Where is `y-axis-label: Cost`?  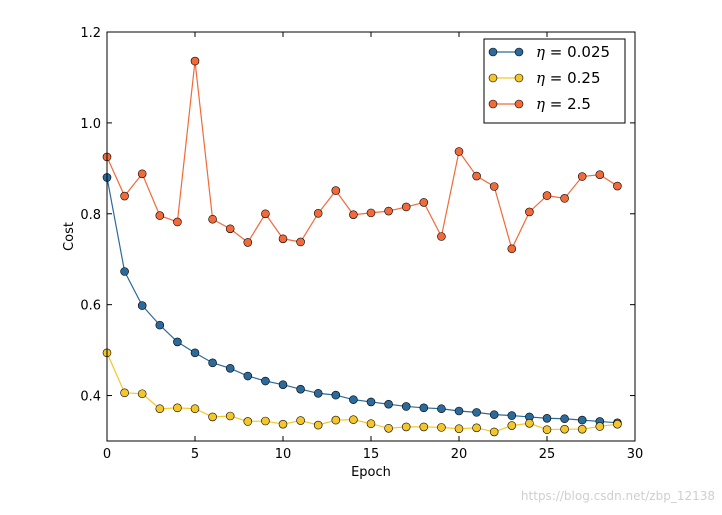 y-axis-label: Cost is located at coordinates (69, 236).